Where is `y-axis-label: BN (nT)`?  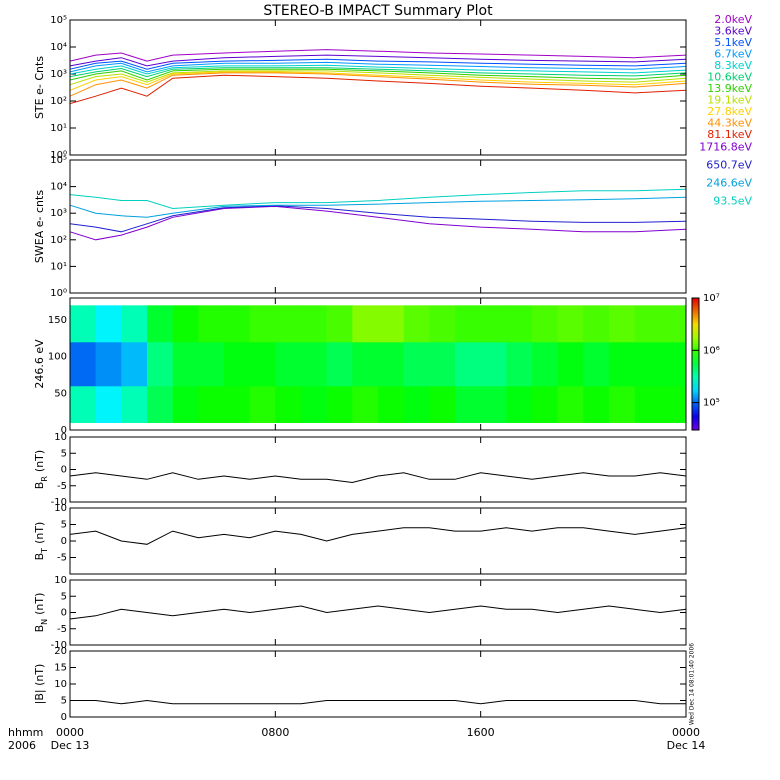
y-axis-label: BN (nT) is located at coordinates (41, 613).